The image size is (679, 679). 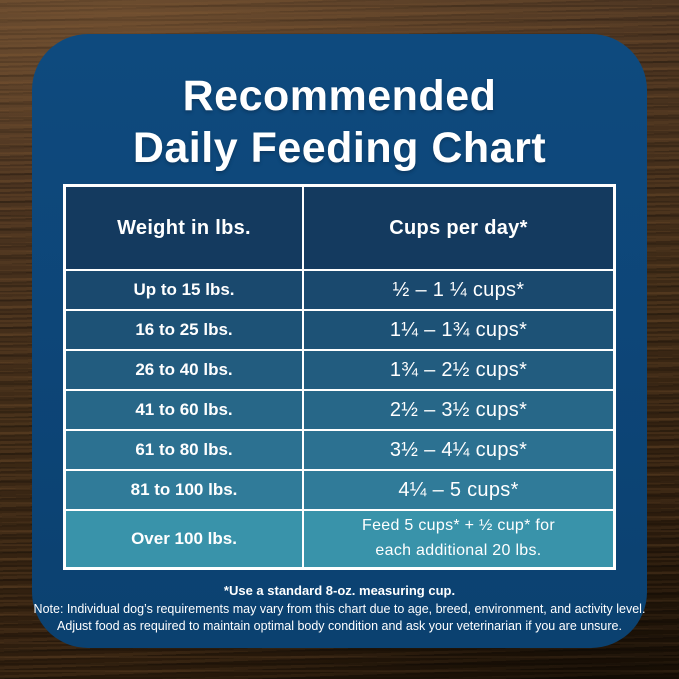 What do you see at coordinates (184, 370) in the screenshot?
I see `weight-cell: 26 to 40 lbs.` at bounding box center [184, 370].